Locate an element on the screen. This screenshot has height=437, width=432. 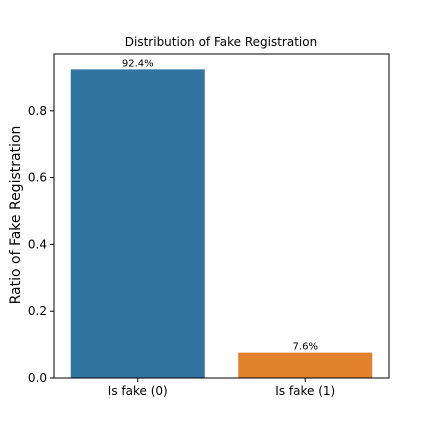
x-tick-label-0: Is fake (0) is located at coordinates (138, 391).